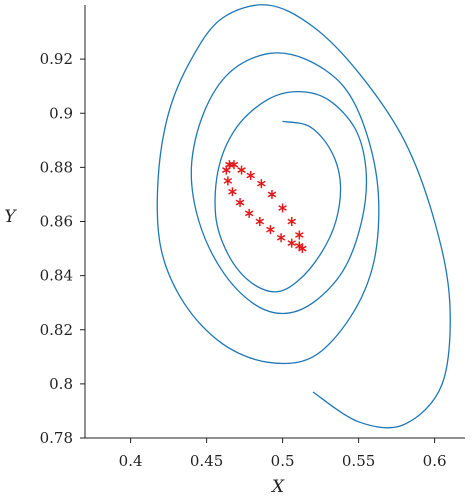 The width and height of the screenshot is (472, 500). What do you see at coordinates (10, 217) in the screenshot?
I see `y-axis-label: Y` at bounding box center [10, 217].